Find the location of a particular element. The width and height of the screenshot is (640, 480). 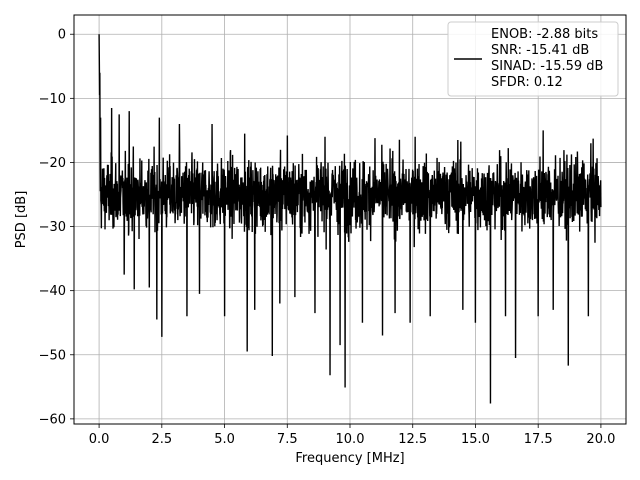

legend-entry-sinad: SINAD: -15.59 dB is located at coordinates (547, 66).